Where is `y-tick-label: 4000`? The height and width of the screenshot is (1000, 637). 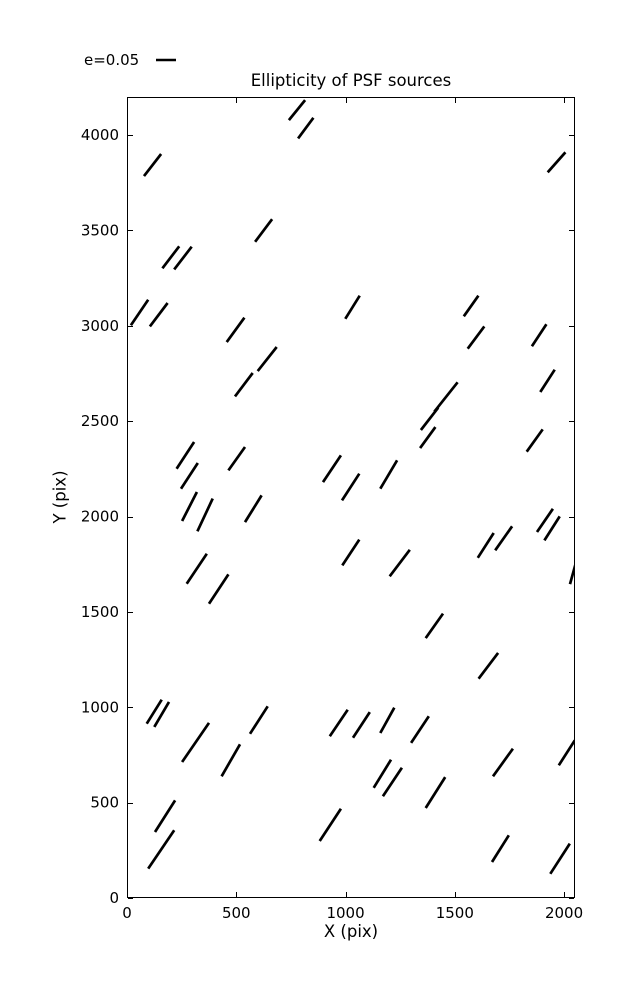 y-tick-label: 4000 is located at coordinates (100, 135).